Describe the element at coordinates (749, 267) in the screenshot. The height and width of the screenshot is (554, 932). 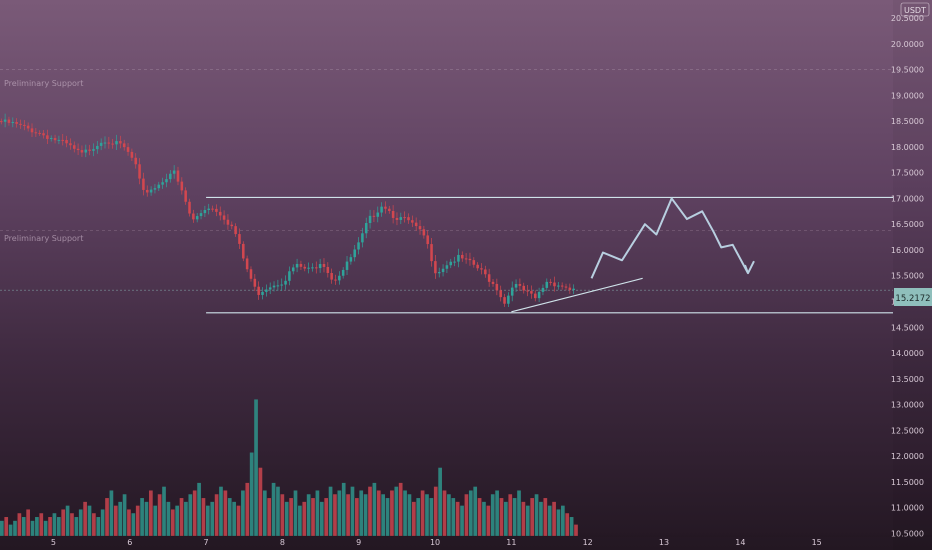
I see `projection-arrowhead` at that location.